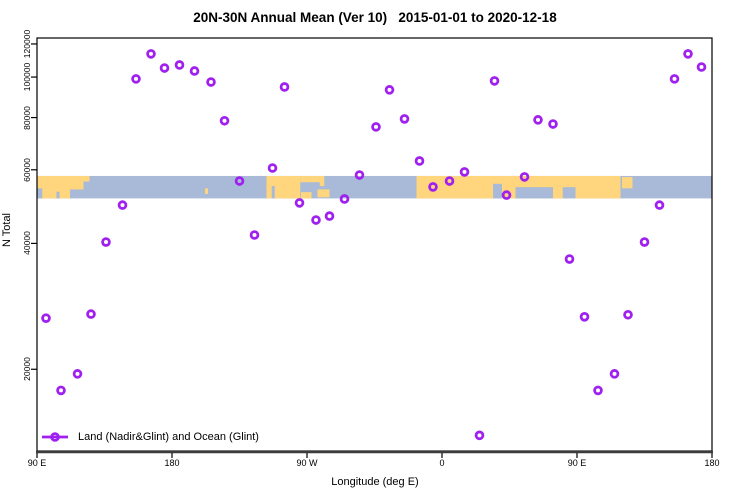  What do you see at coordinates (307, 463) in the screenshot?
I see `x-tick-label: 90 W` at bounding box center [307, 463].